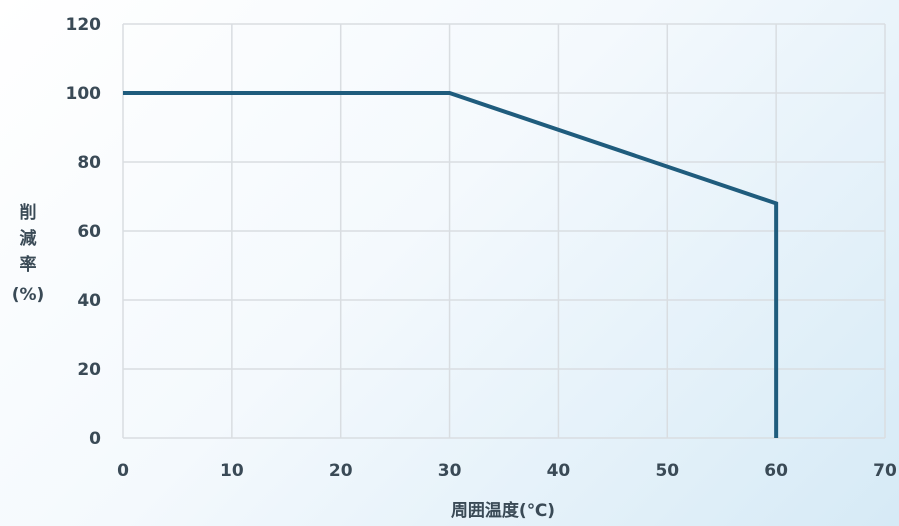  I want to click on x-tick-label: 60, so click(776, 471).